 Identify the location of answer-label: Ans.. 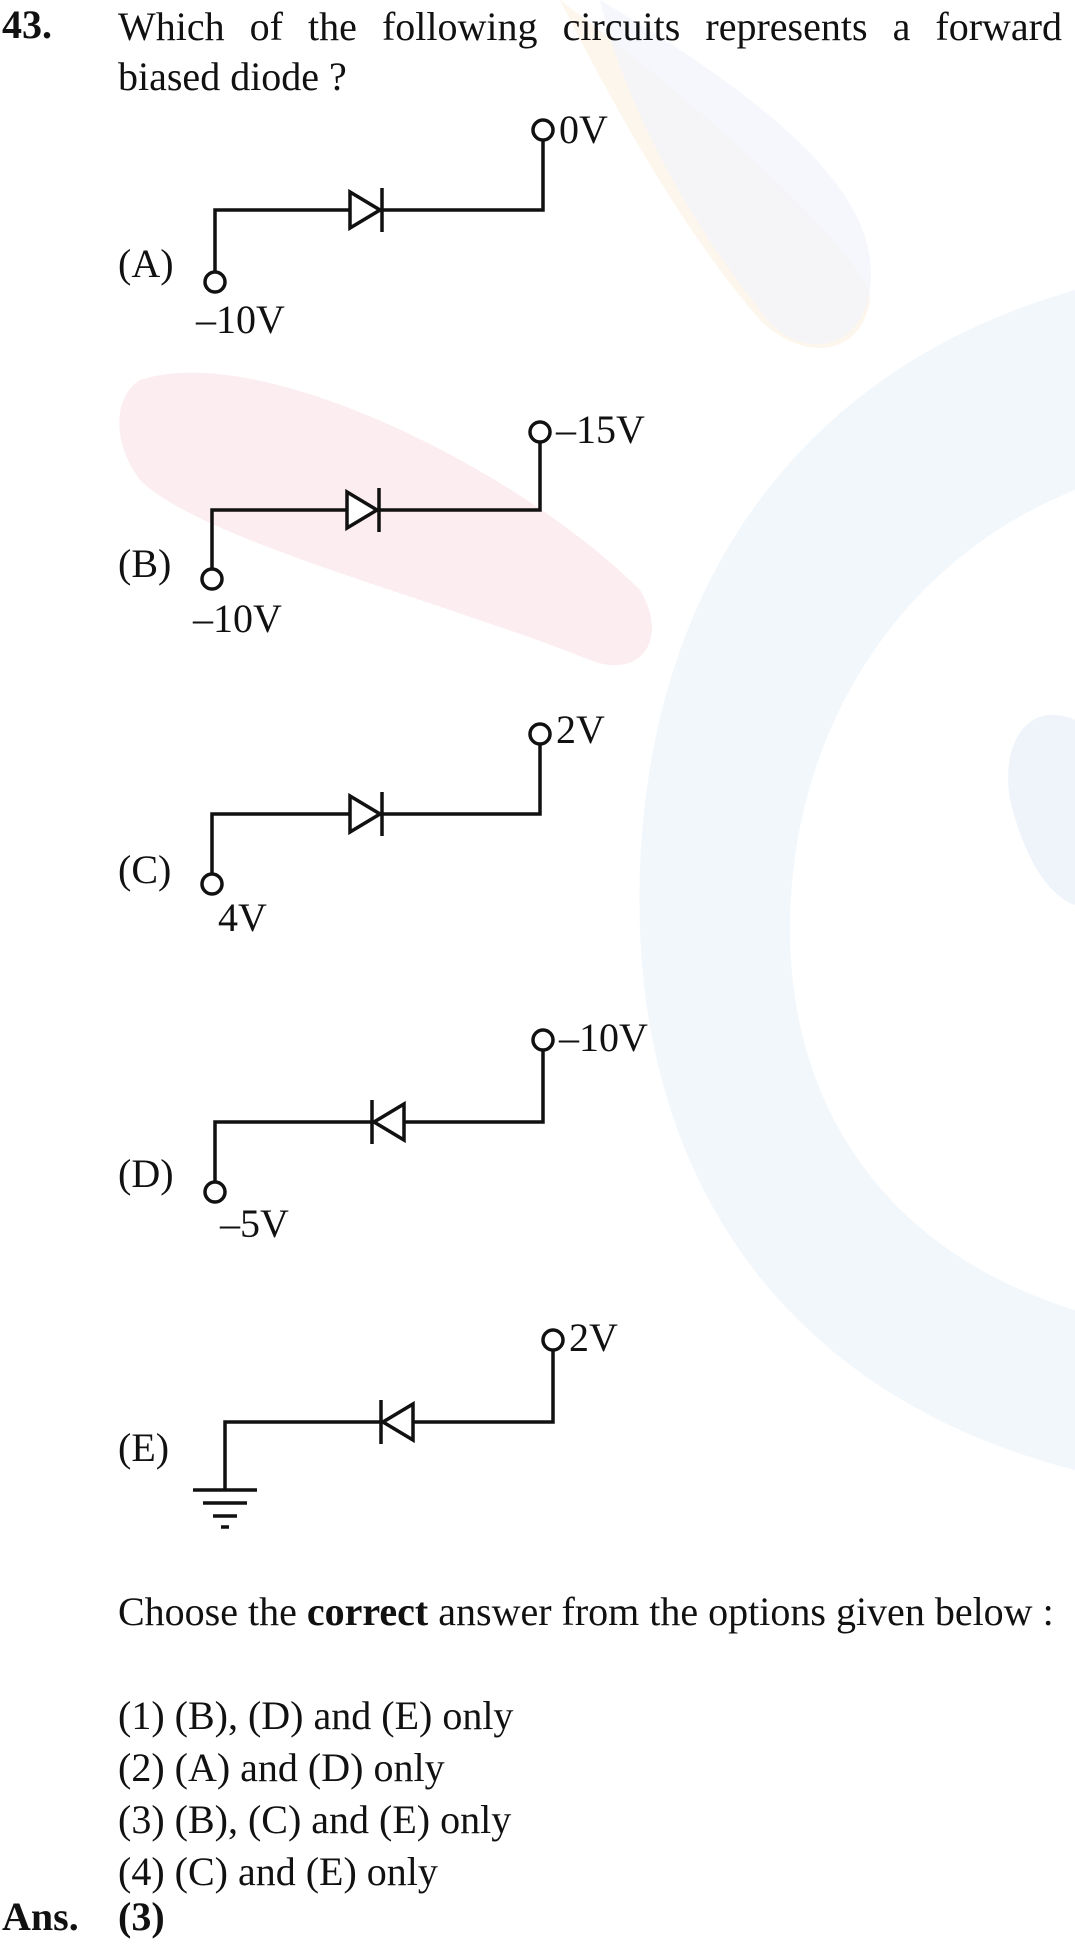
(40, 1916).